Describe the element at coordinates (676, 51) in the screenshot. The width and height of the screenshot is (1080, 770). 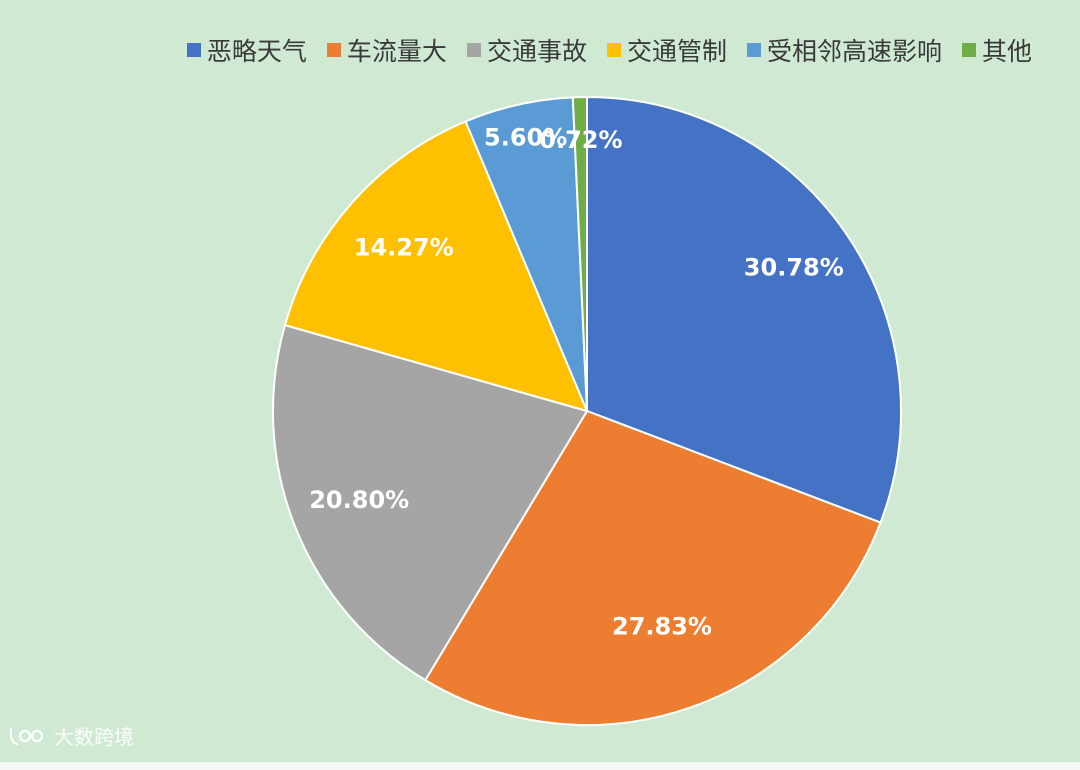
I see `legend-label: 交通管制` at that location.